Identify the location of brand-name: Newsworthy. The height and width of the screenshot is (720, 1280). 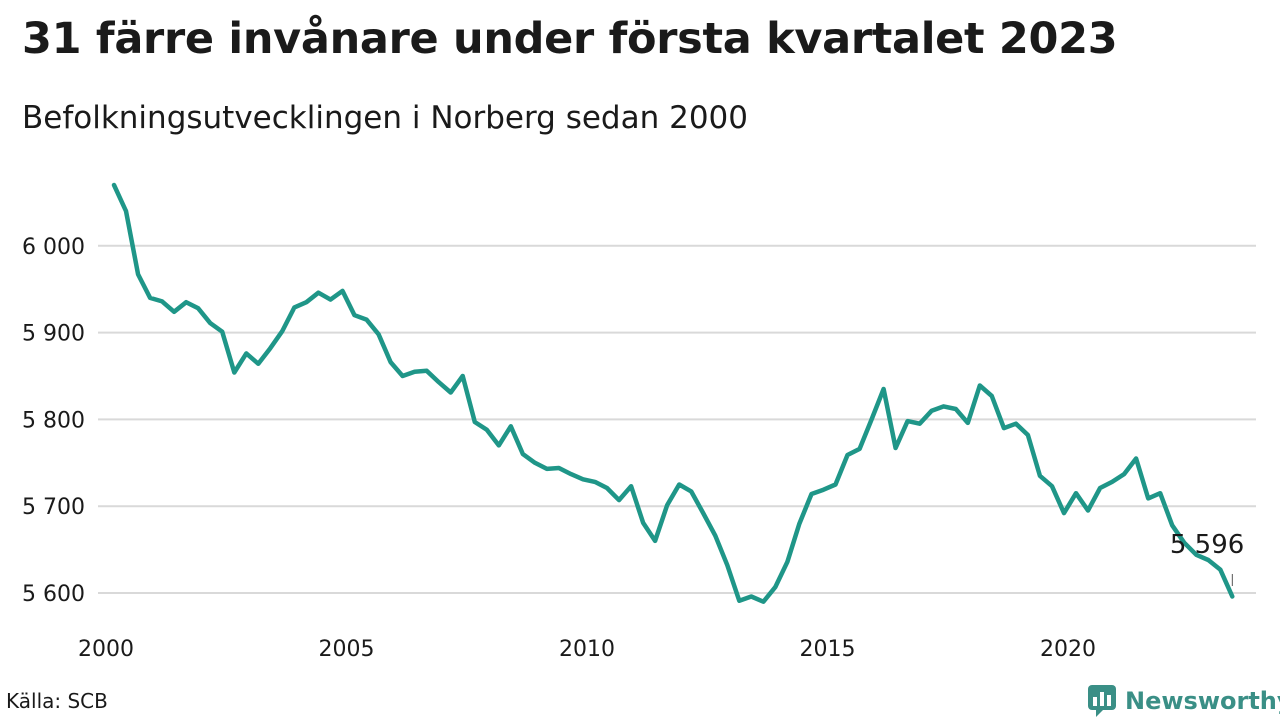
(1202, 701).